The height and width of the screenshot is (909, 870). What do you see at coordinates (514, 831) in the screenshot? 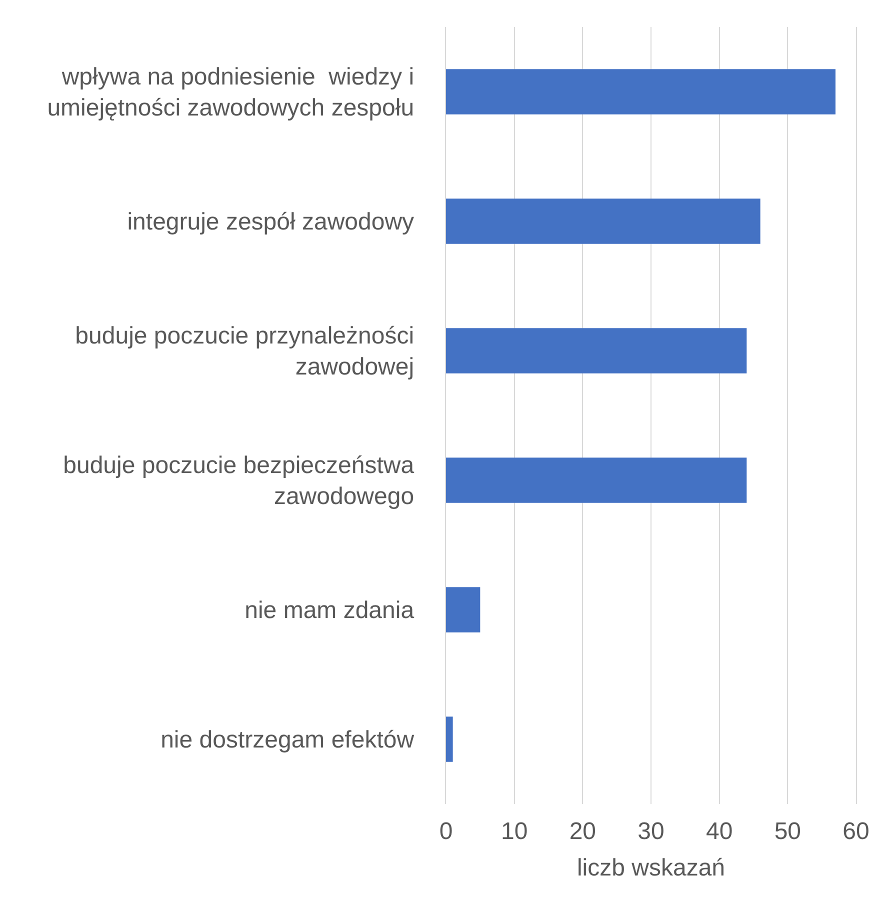
I see `x-tick-label: 10` at bounding box center [514, 831].